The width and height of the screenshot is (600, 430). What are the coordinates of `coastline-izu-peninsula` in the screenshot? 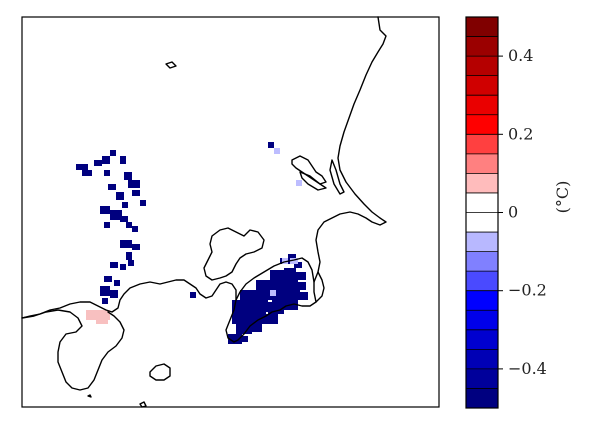 It's located at (275, 279).